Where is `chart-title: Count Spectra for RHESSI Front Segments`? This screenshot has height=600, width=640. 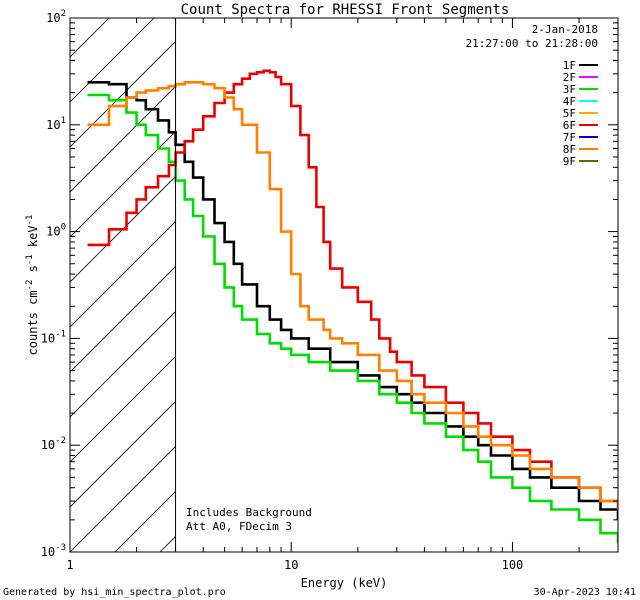 chart-title: Count Spectra for RHESSI Front Segments is located at coordinates (345, 10).